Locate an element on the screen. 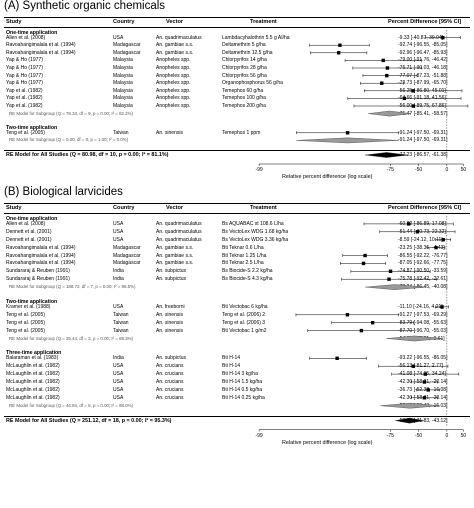 This screenshot has height=508, width=474. panelA-group-label: One-time application is located at coordinates (32, 33).